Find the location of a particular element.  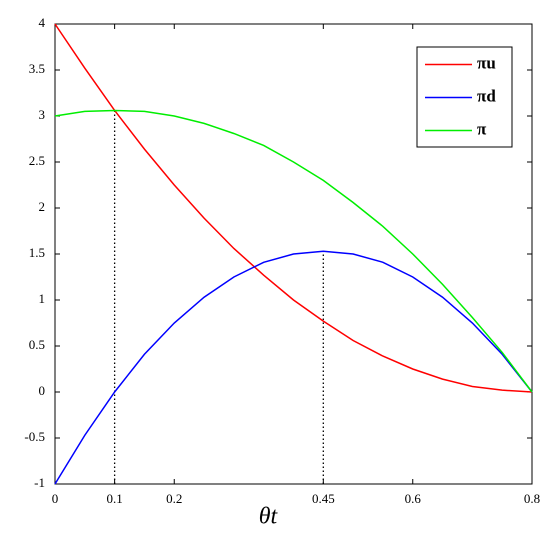

y-tick-label: 1.5 is located at coordinates (37, 252).